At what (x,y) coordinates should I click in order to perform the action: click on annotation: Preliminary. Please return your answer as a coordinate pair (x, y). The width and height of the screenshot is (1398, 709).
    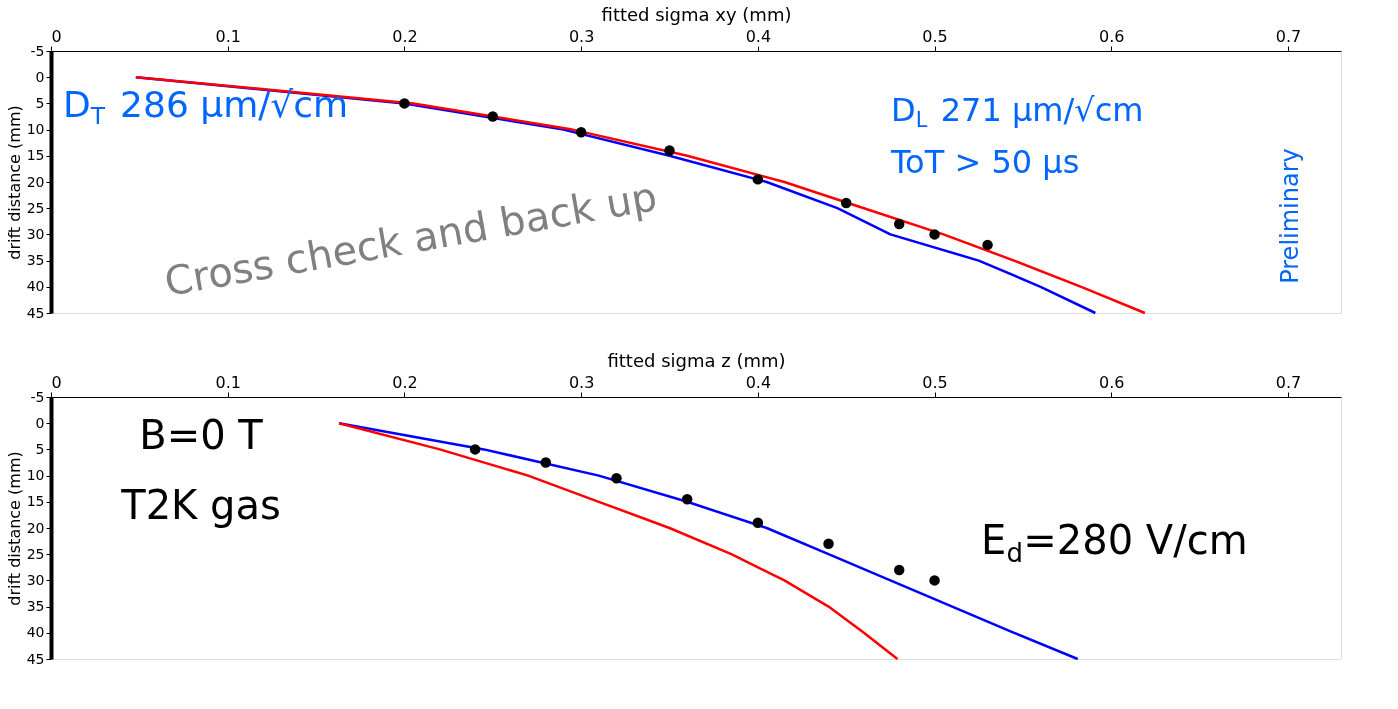
    Looking at the image, I should click on (1290, 216).